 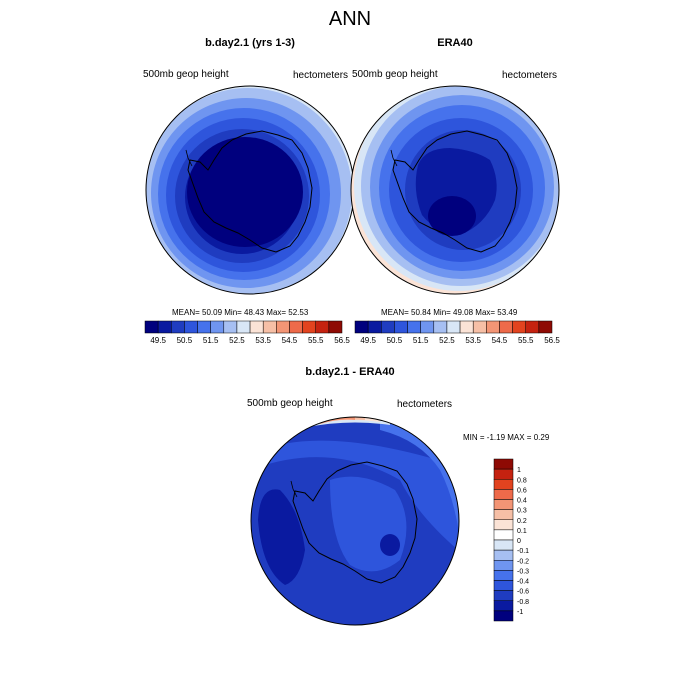 I want to click on panel1-colorbar-tick-label: 55.5, so click(x=316, y=340).